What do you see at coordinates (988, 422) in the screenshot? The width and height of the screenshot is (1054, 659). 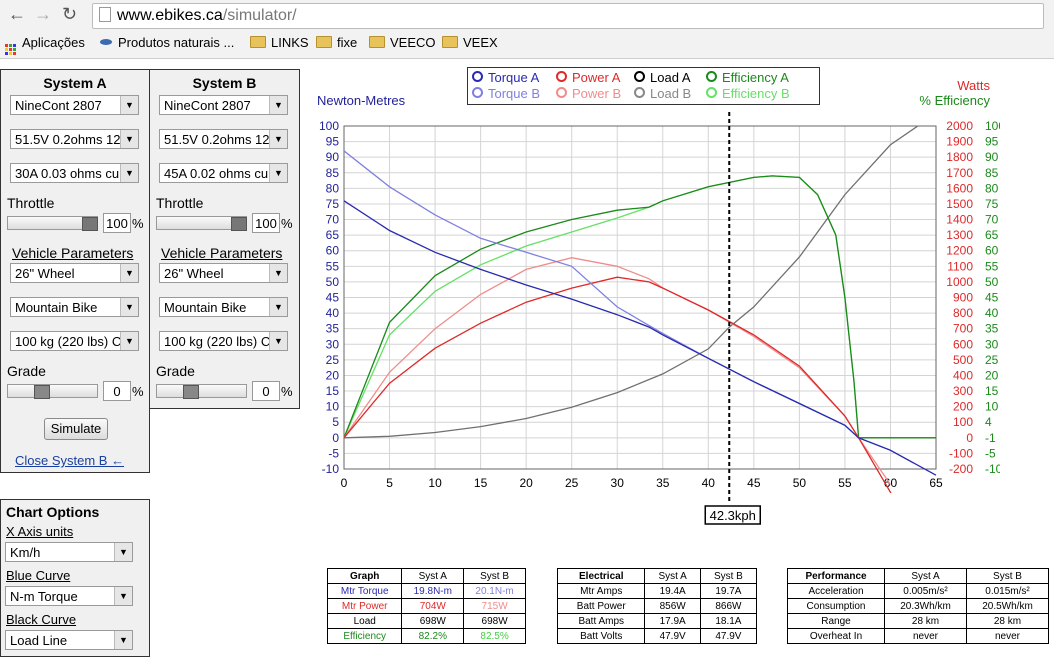 I see `efficiency-tick-label: 4` at bounding box center [988, 422].